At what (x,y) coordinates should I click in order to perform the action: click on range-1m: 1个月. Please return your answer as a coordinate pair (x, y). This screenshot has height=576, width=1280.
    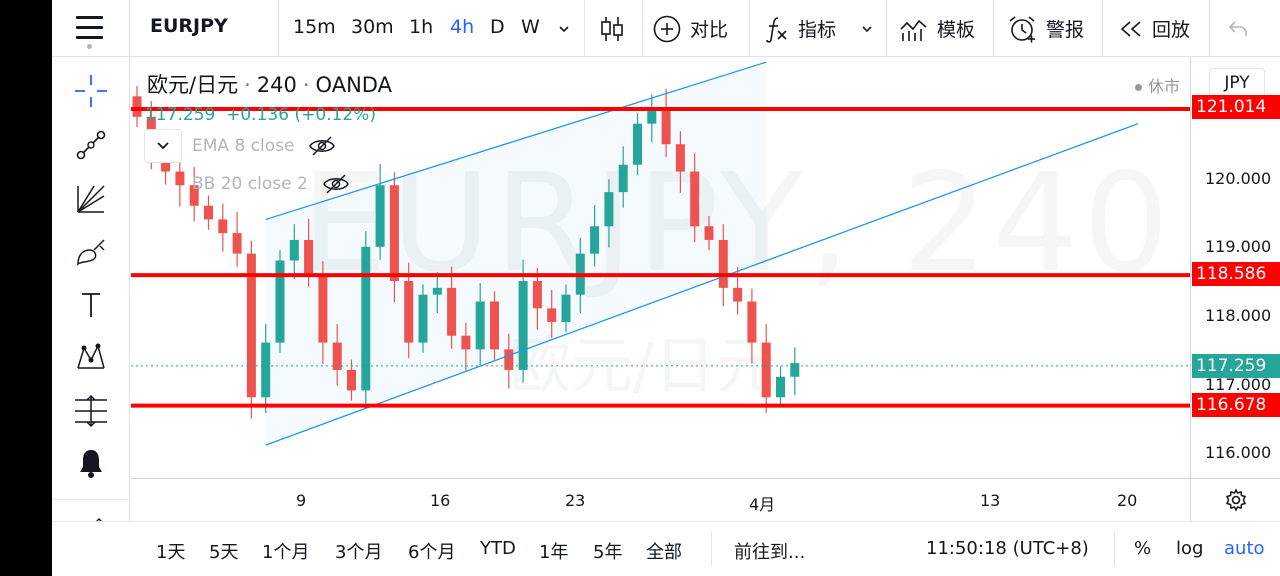
    Looking at the image, I should click on (286, 552).